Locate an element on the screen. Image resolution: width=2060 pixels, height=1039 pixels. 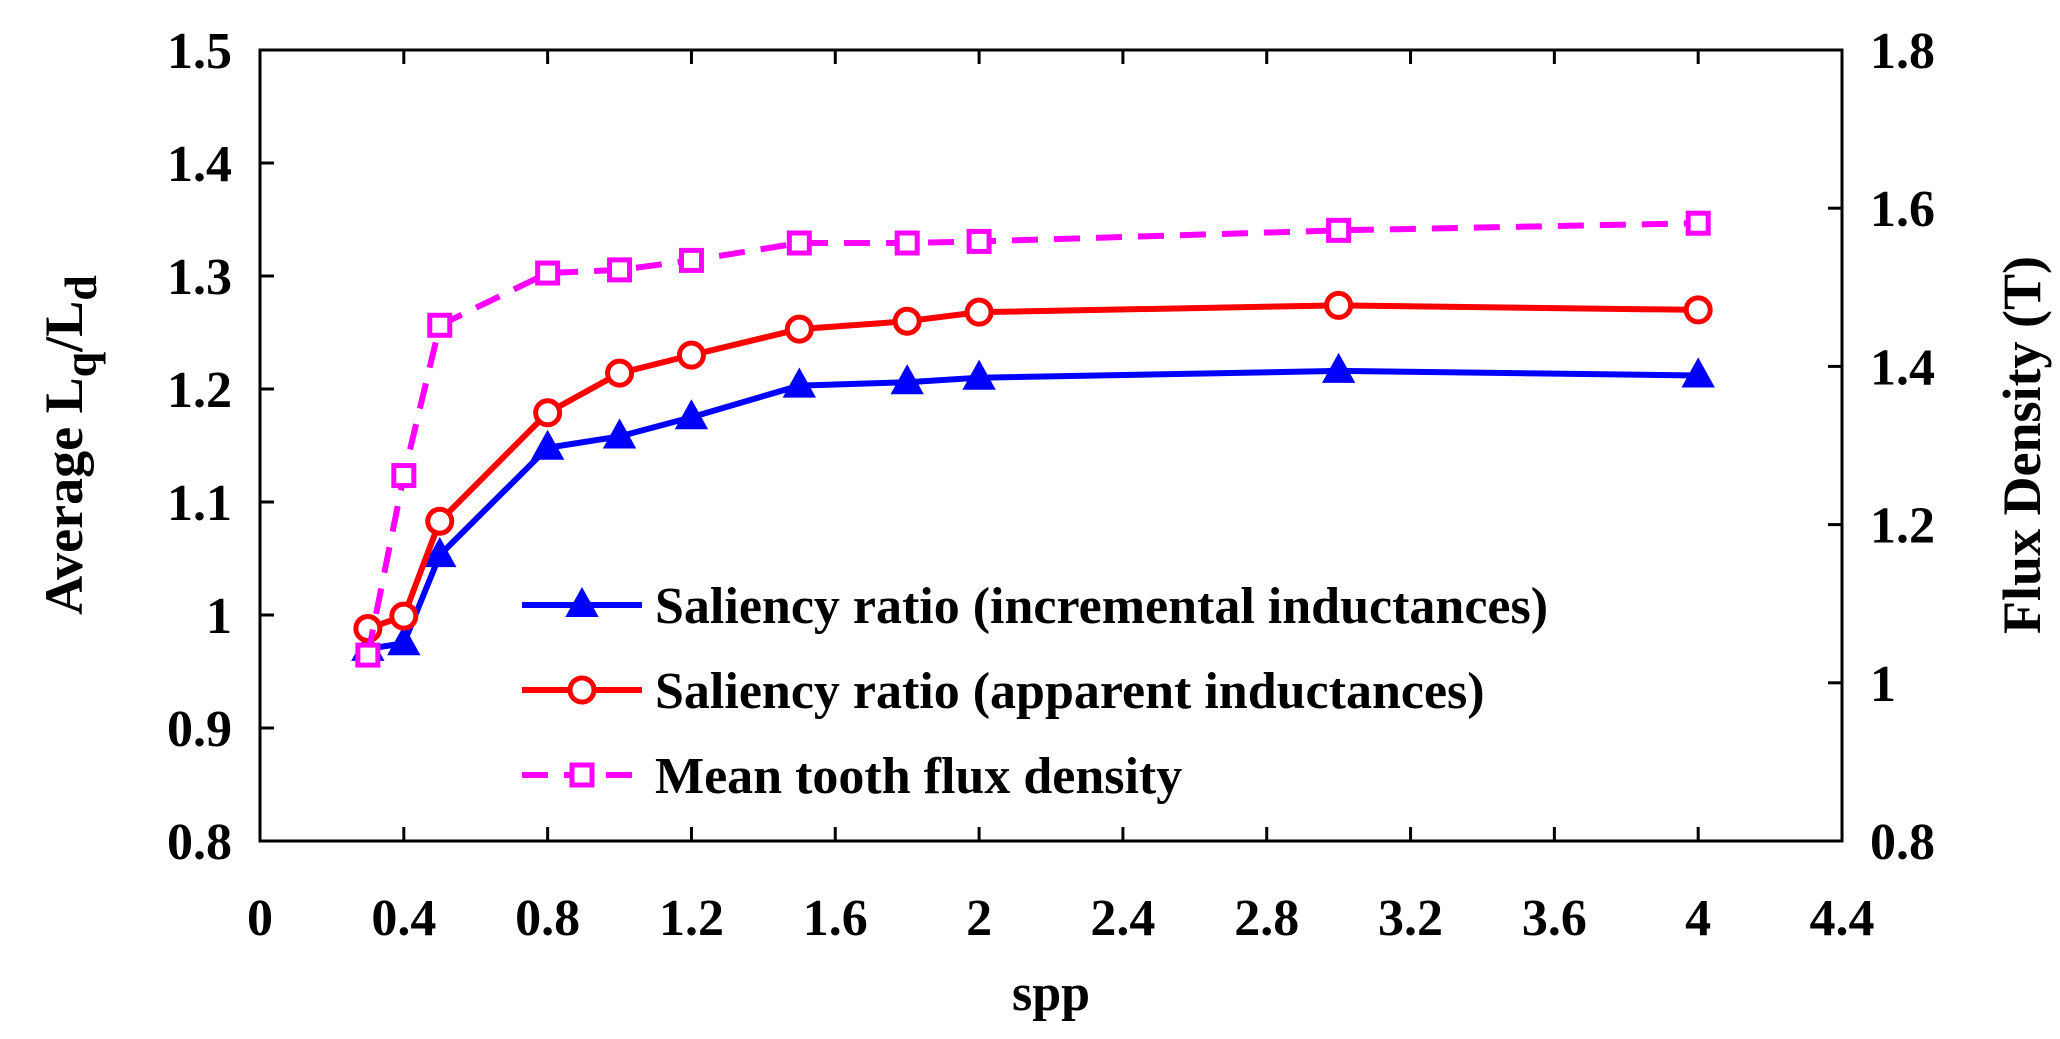
y-tick-label: 0.8 is located at coordinates (199, 842).